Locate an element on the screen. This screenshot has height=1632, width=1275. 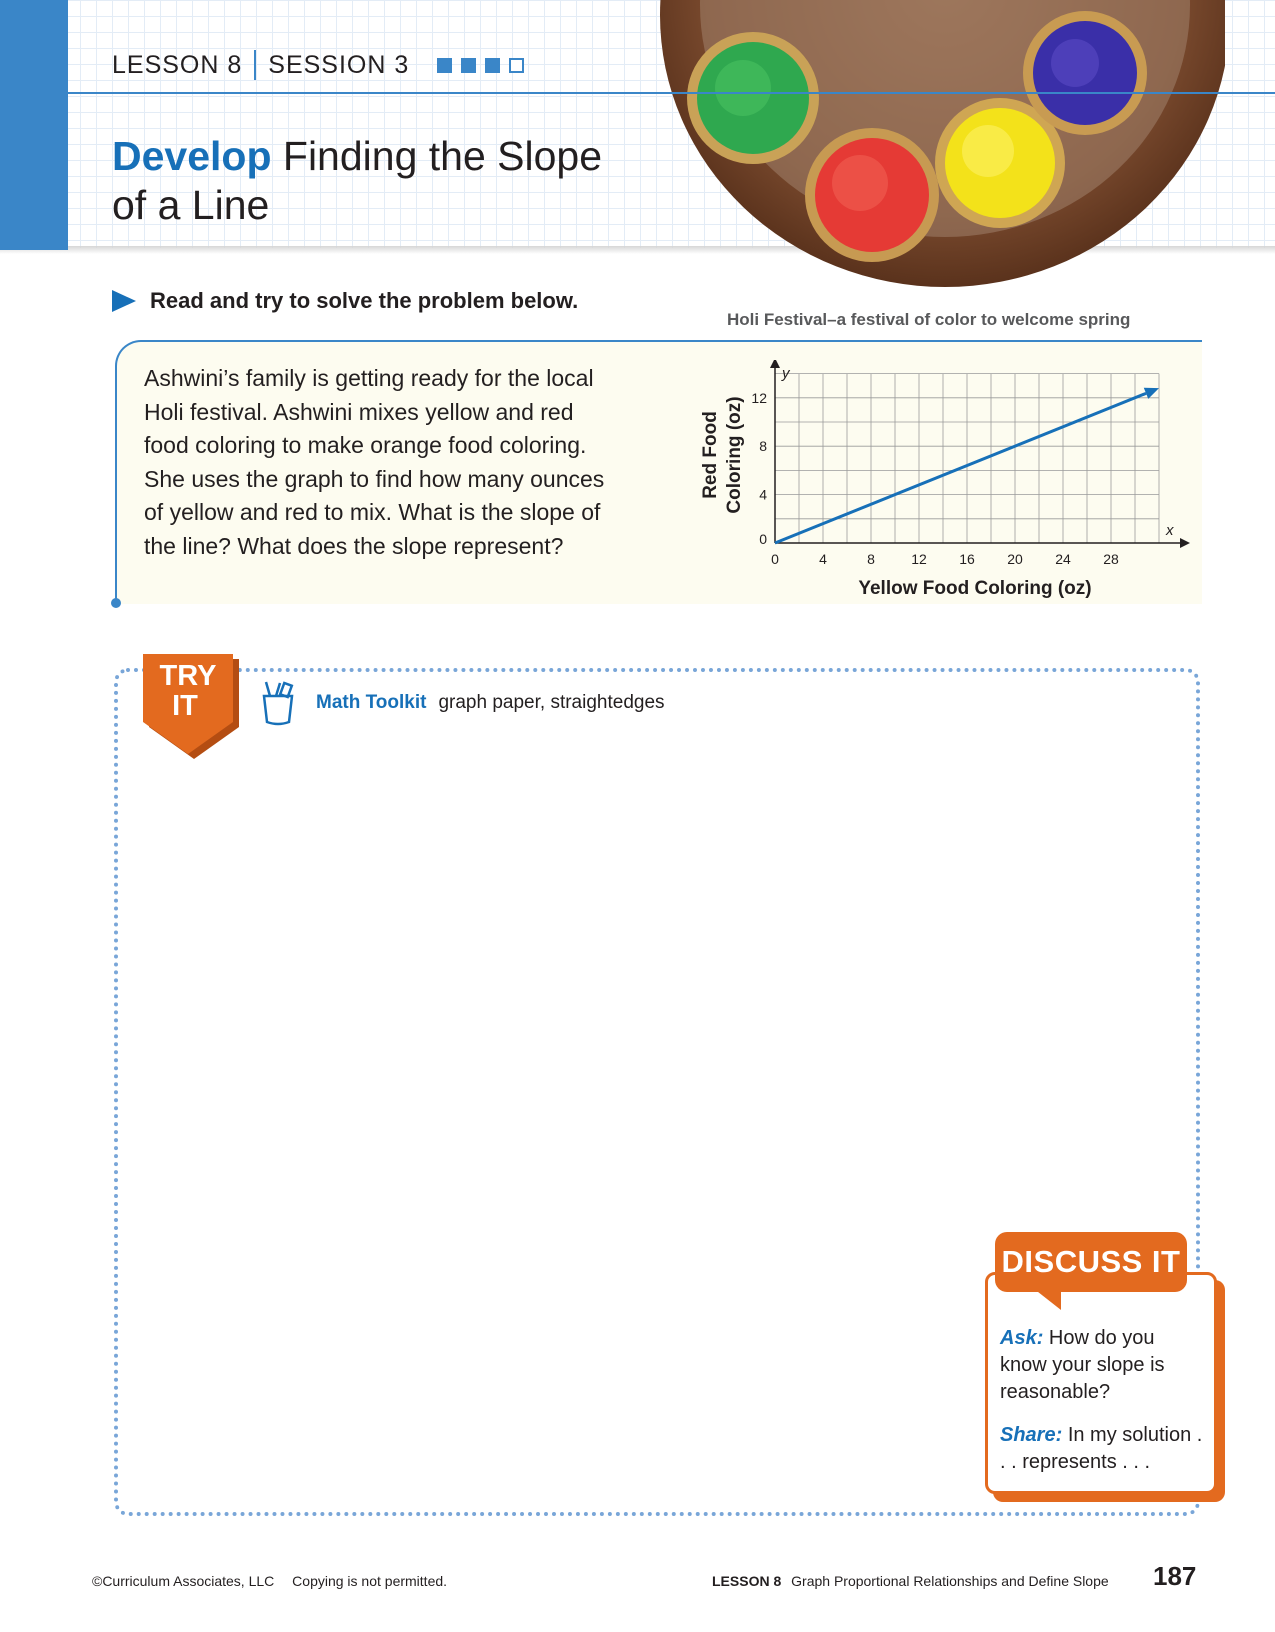
lesson-rule is located at coordinates (671, 93).